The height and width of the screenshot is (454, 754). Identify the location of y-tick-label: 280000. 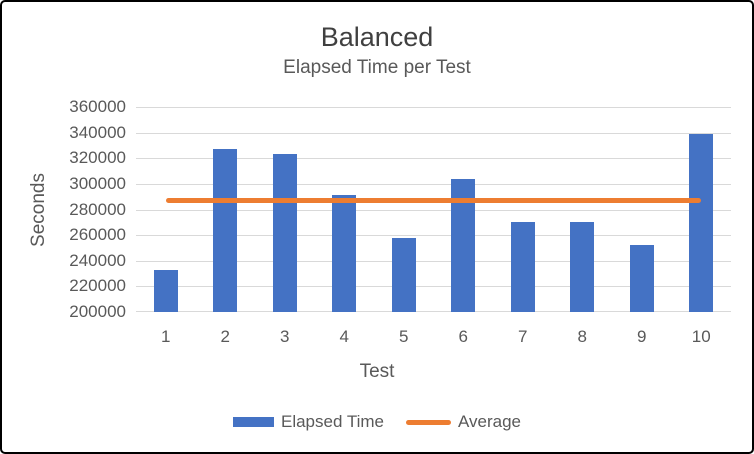
(97, 209).